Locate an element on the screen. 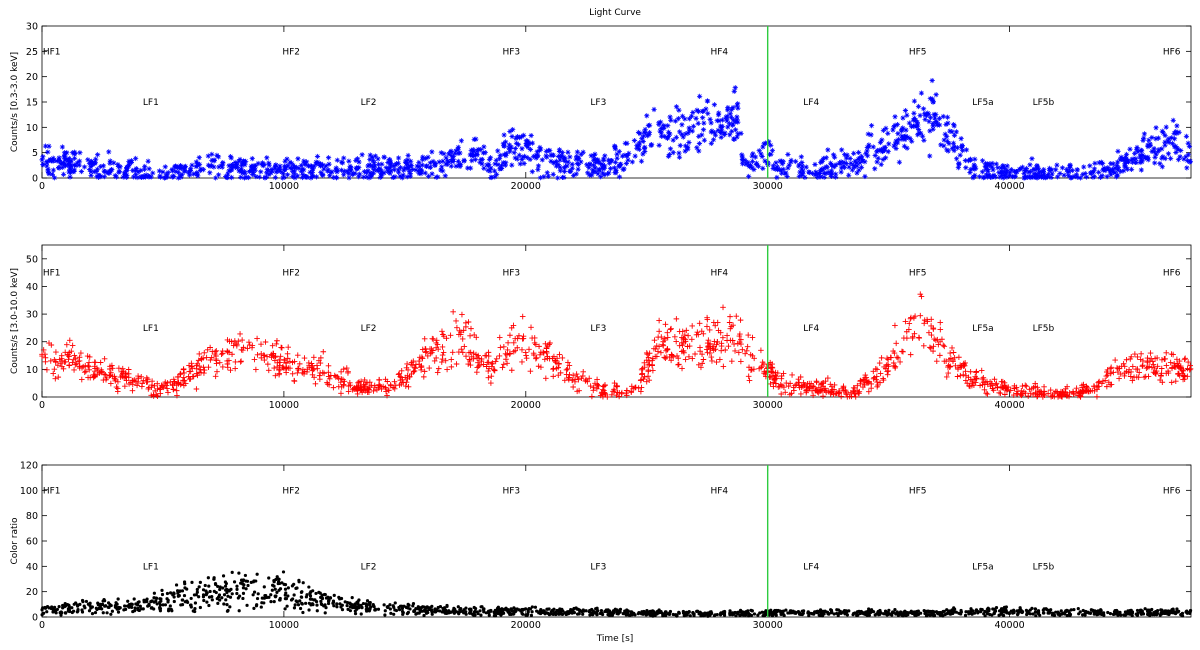  y-tick-label: 20 is located at coordinates (32, 342).